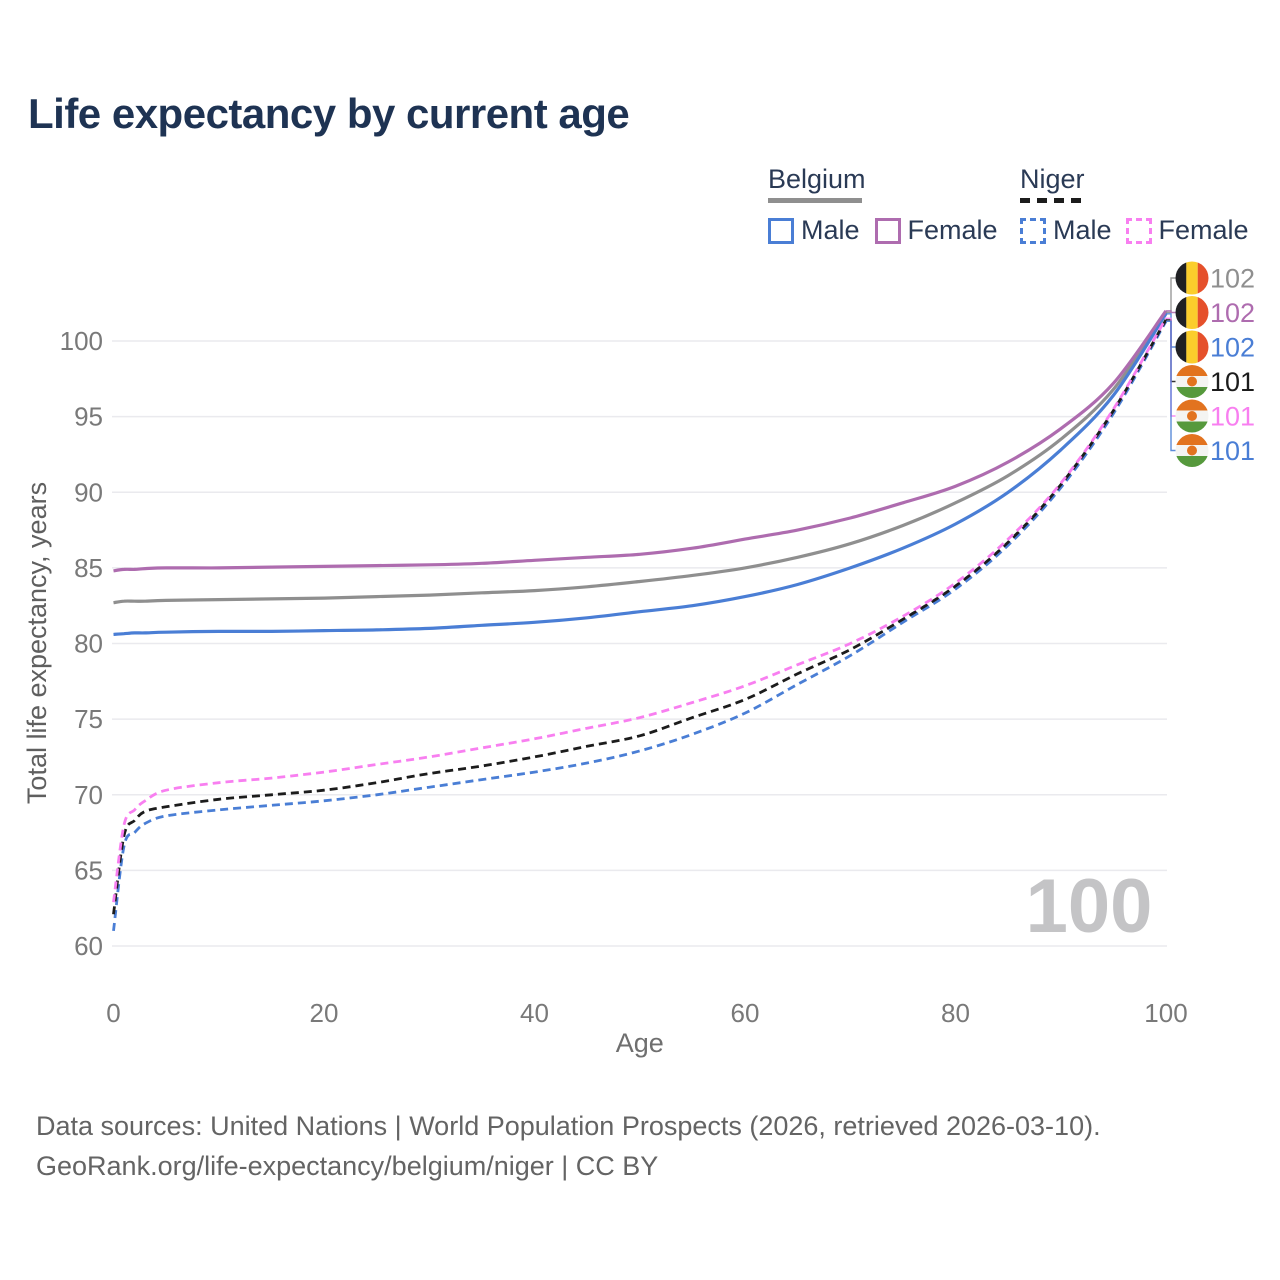 The image size is (1280, 1280). I want to click on niger-female-swatch-icon, so click(1138, 230).